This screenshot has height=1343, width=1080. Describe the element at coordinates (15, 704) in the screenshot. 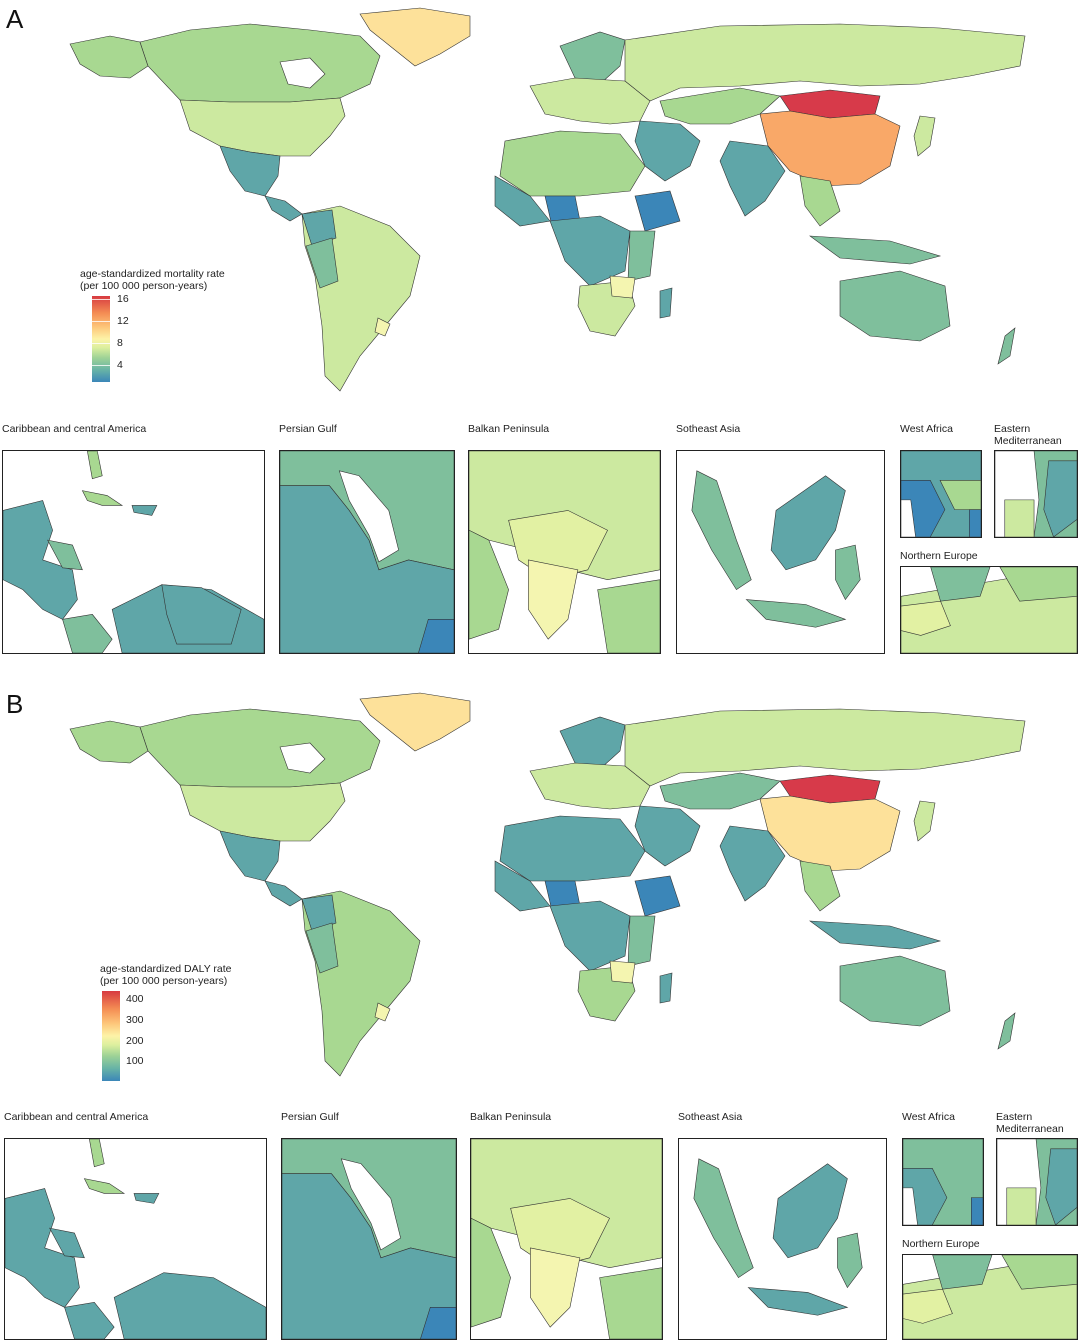

I see `panel-letter-b: B` at that location.